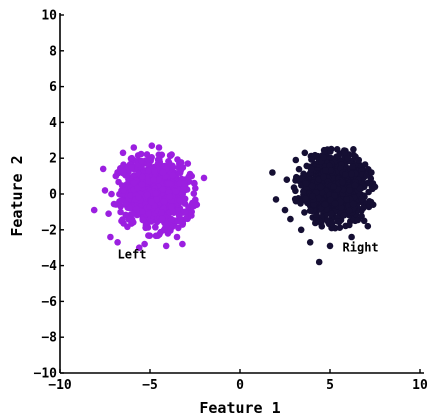  Describe the element at coordinates (46, 374) in the screenshot. I see `y-tick-label: −10` at that location.